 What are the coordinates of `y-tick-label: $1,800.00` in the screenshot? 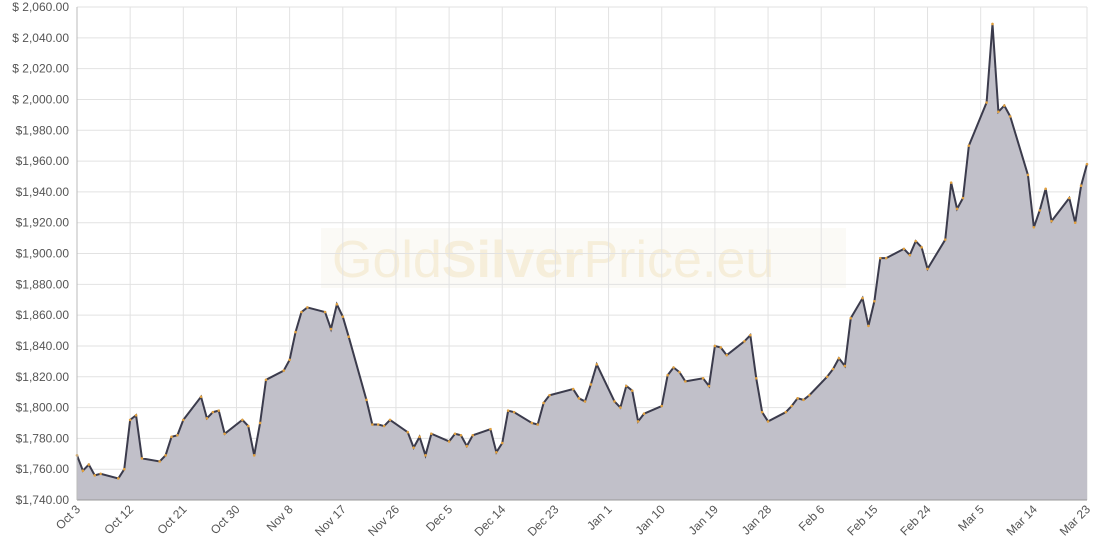 It's located at (43, 408).